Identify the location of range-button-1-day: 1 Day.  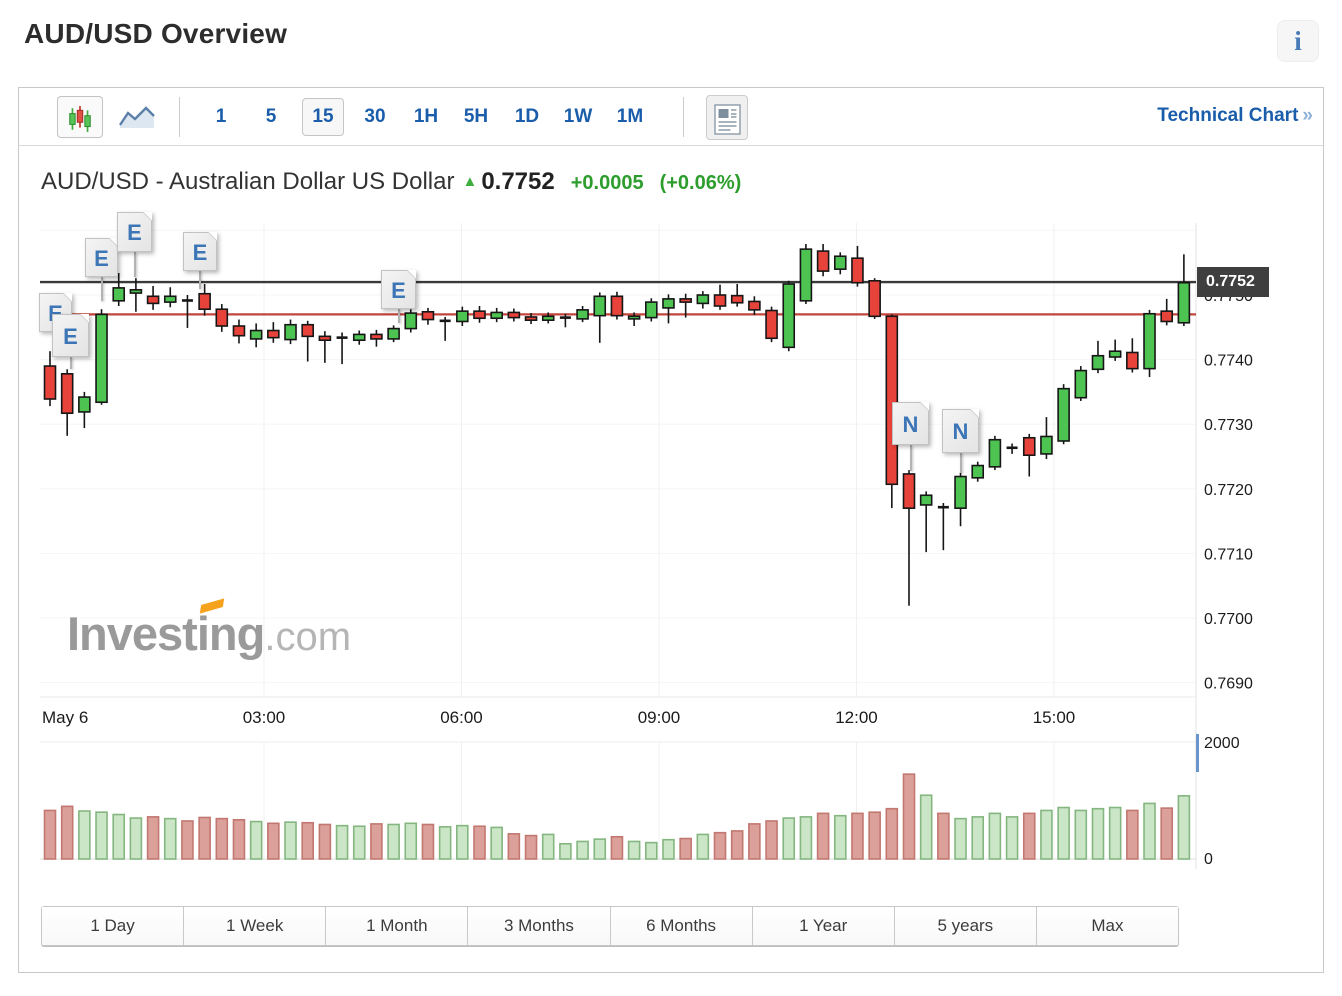
(113, 926).